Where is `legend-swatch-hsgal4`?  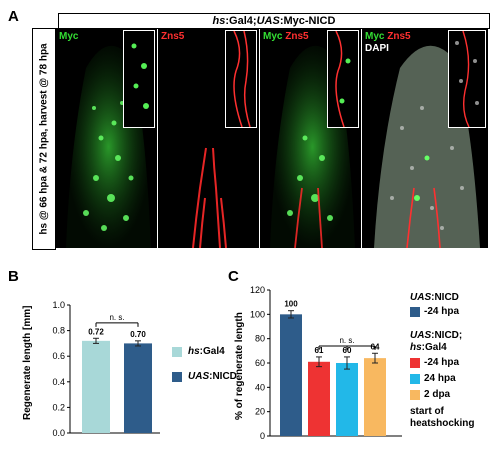 legend-swatch-hsgal4 is located at coordinates (177, 352).